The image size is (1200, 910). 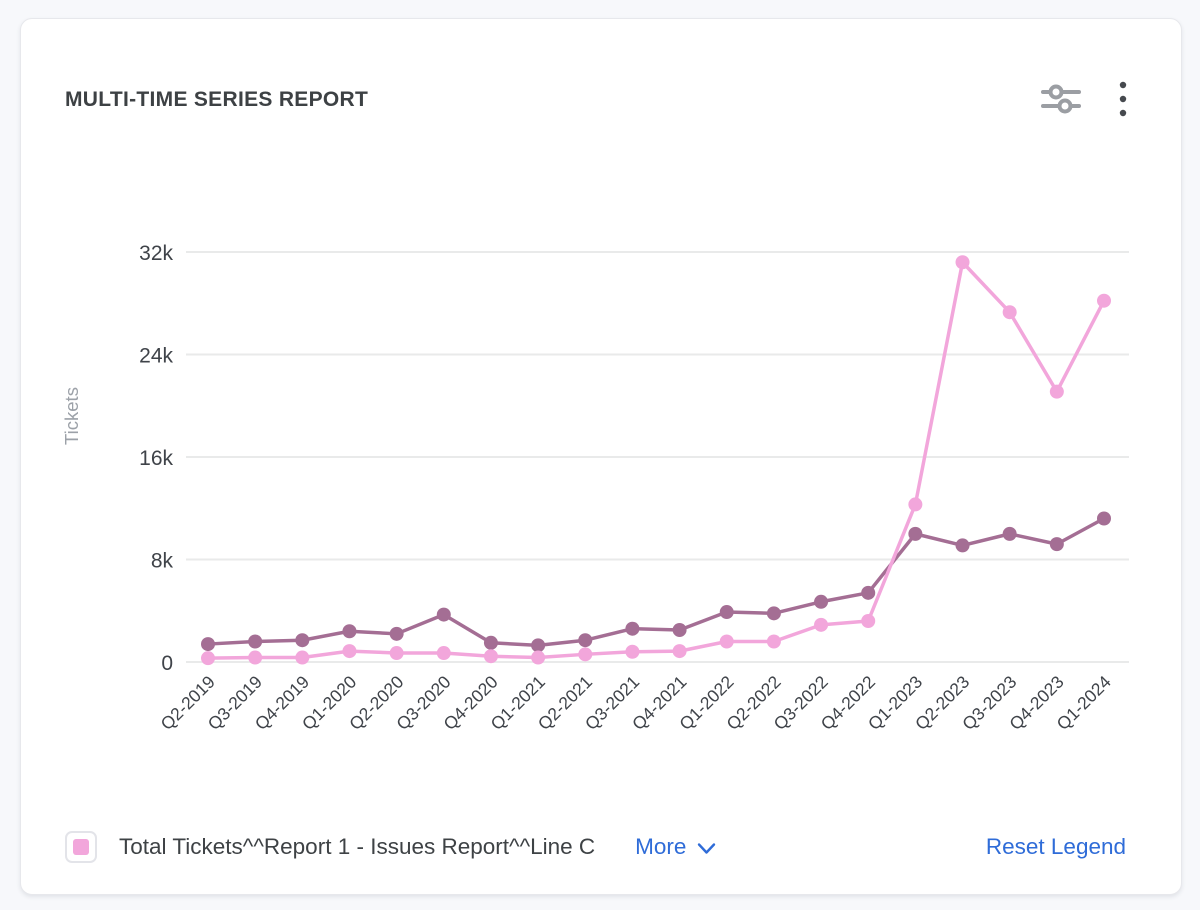 I want to click on reset-legend-button: Reset Legend, so click(x=1055, y=846).